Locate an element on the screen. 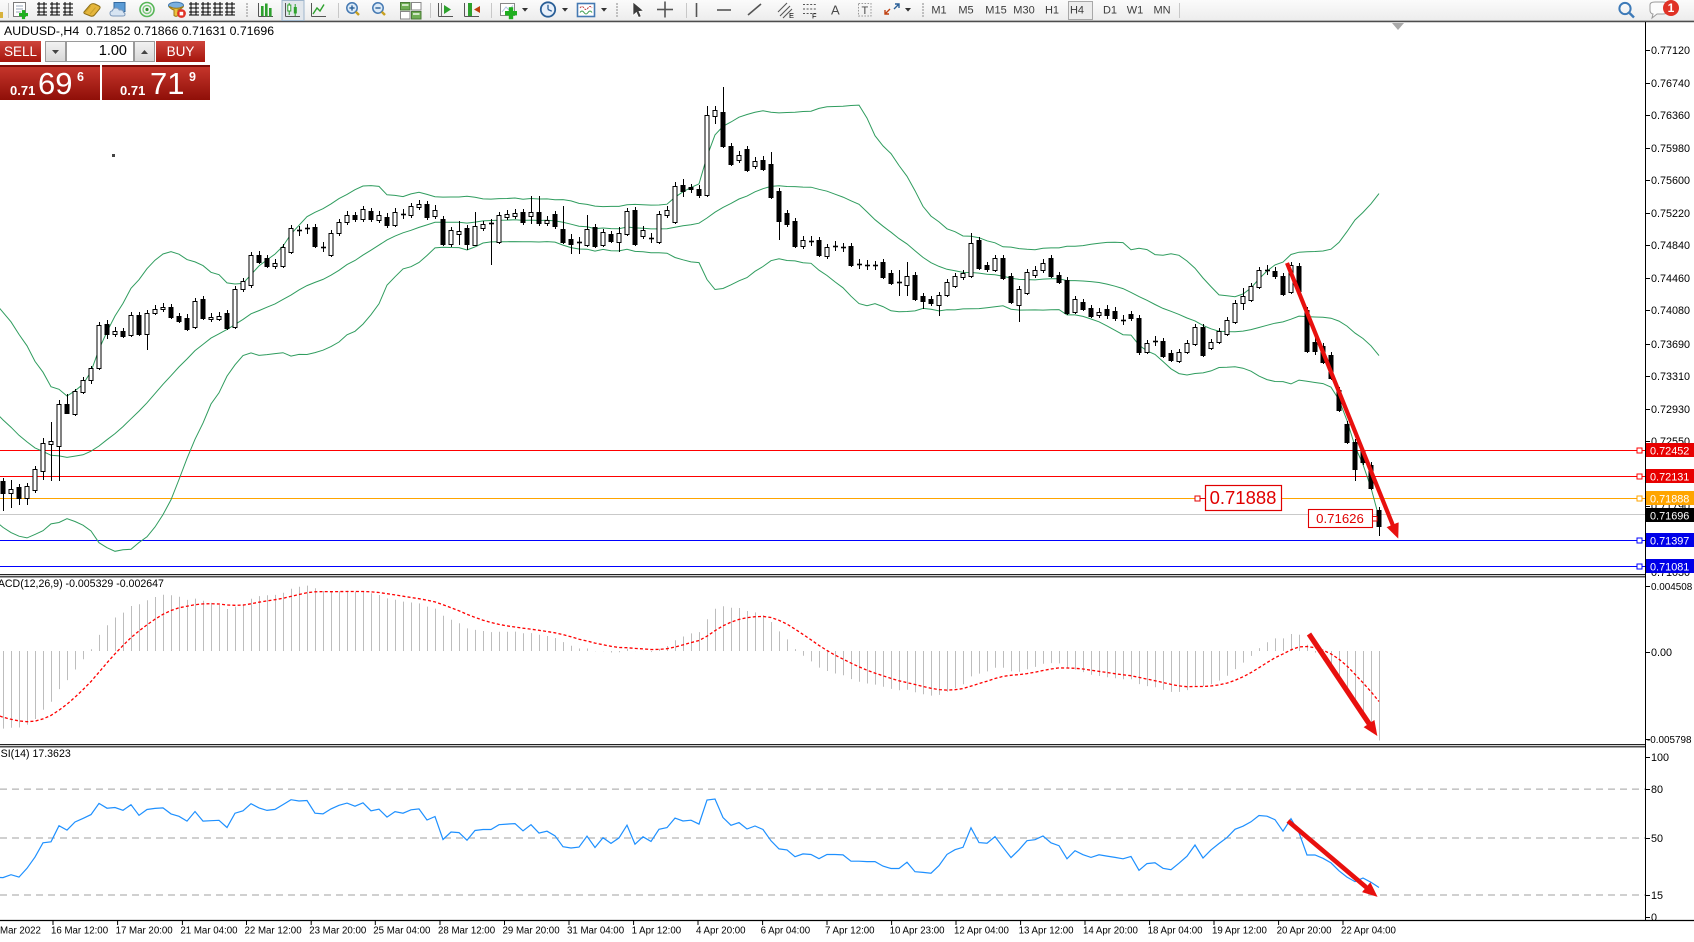 The height and width of the screenshot is (942, 1694). svg-text: 20 Apr 20:00 is located at coordinates (1305, 931).